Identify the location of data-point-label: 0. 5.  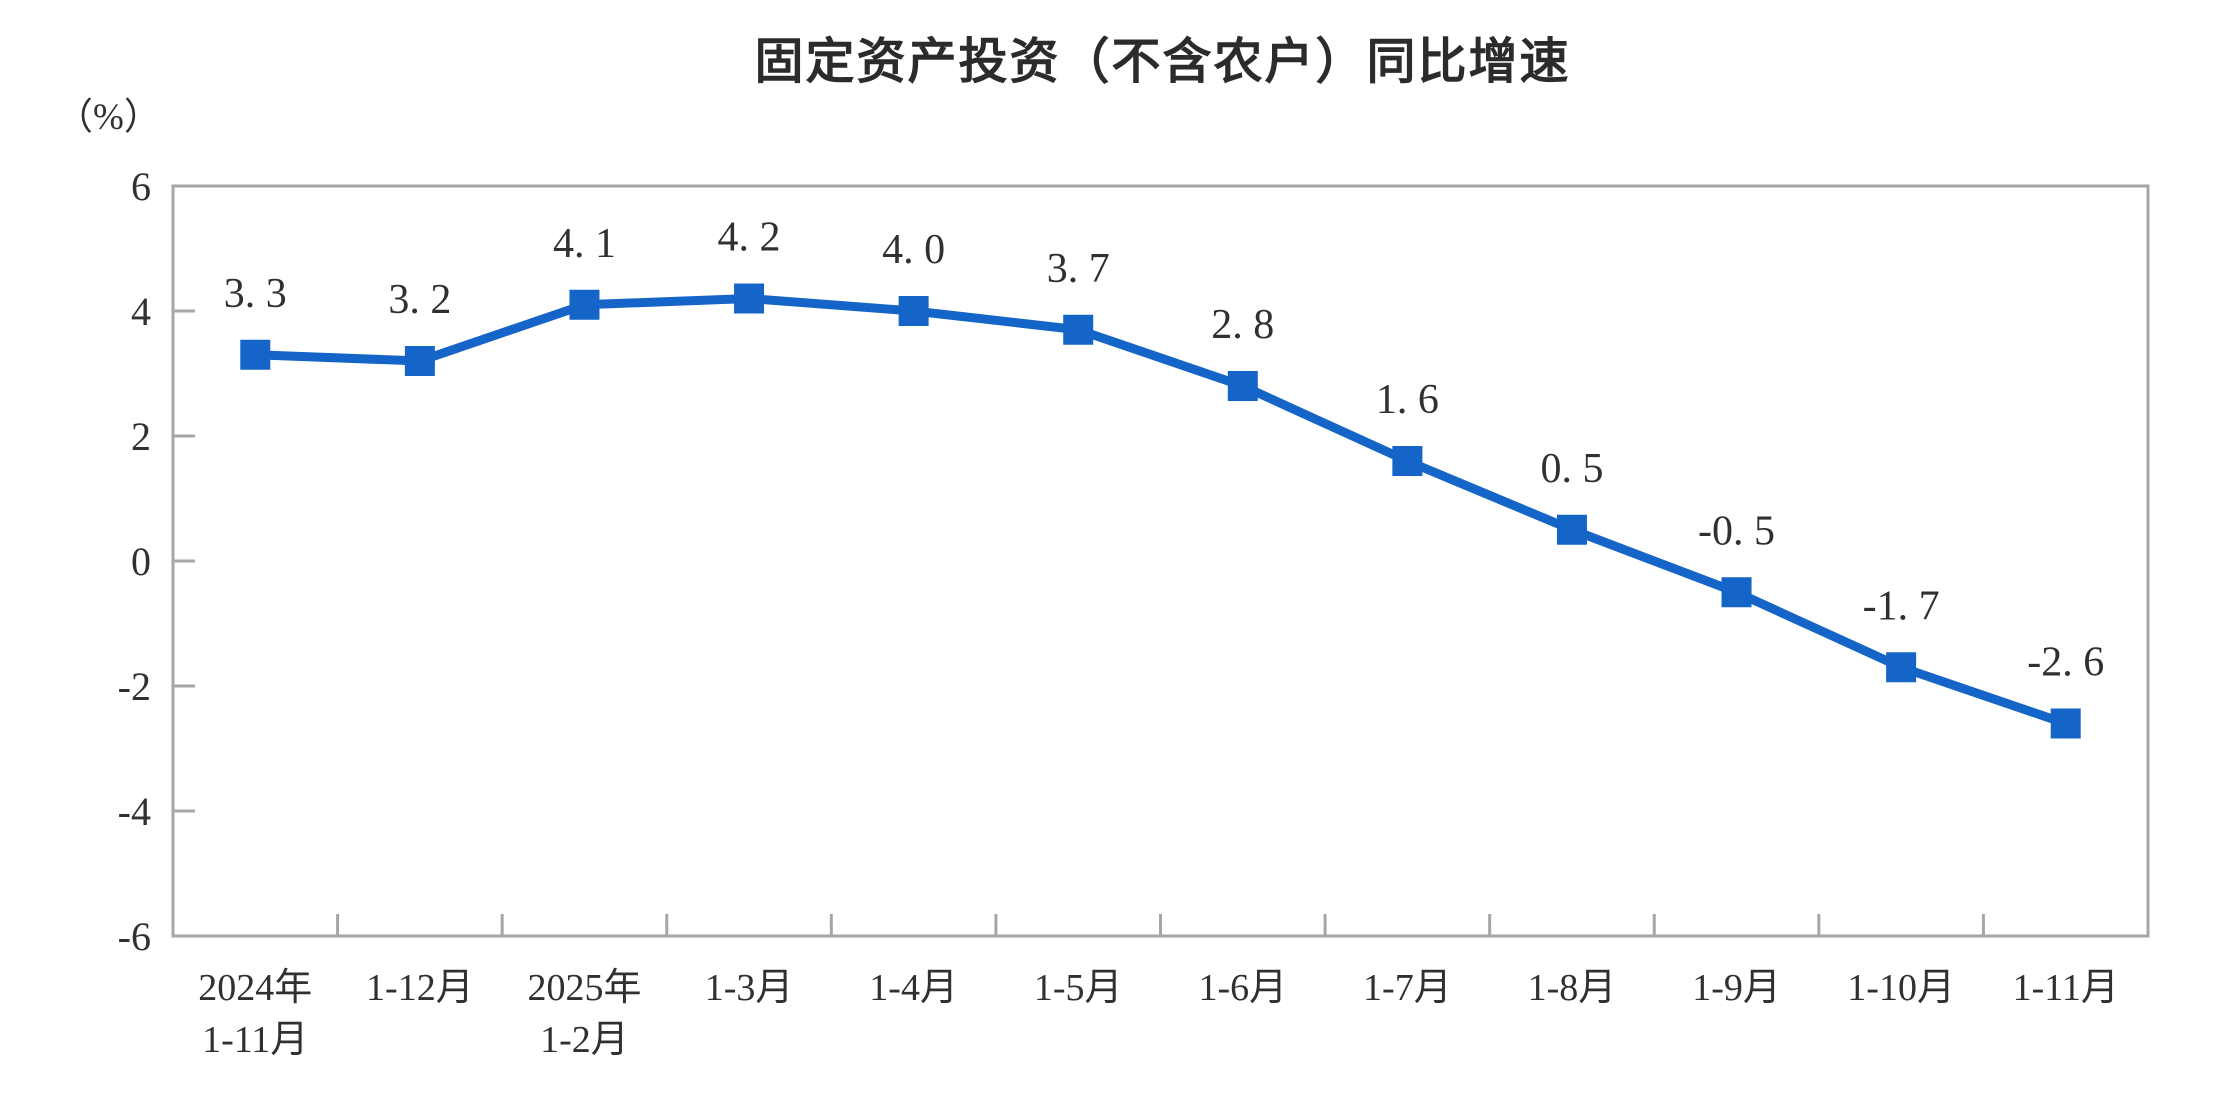
(1571, 469).